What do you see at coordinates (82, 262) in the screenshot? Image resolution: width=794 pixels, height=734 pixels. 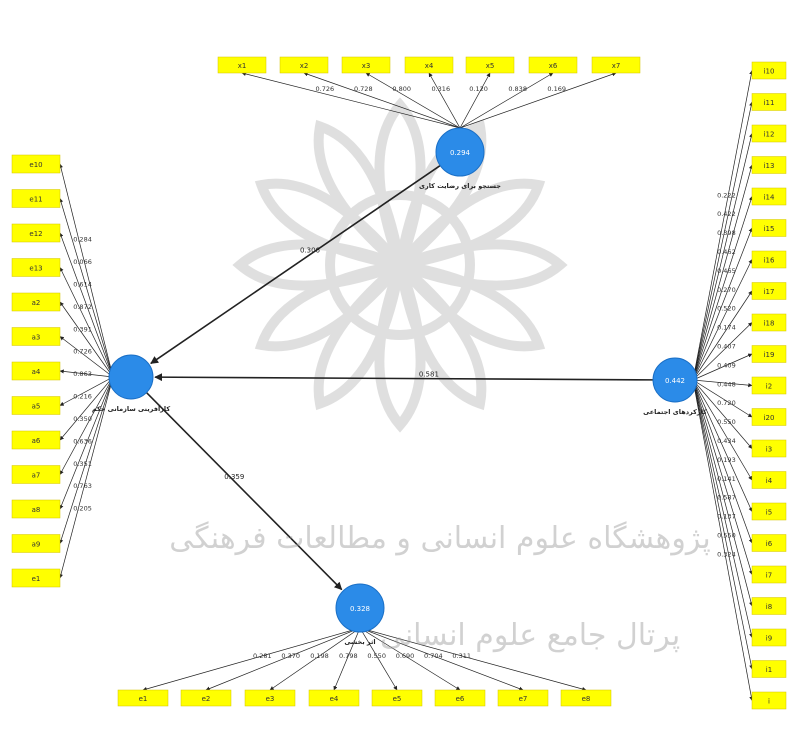 I see `loading-value: 0.066` at bounding box center [82, 262].